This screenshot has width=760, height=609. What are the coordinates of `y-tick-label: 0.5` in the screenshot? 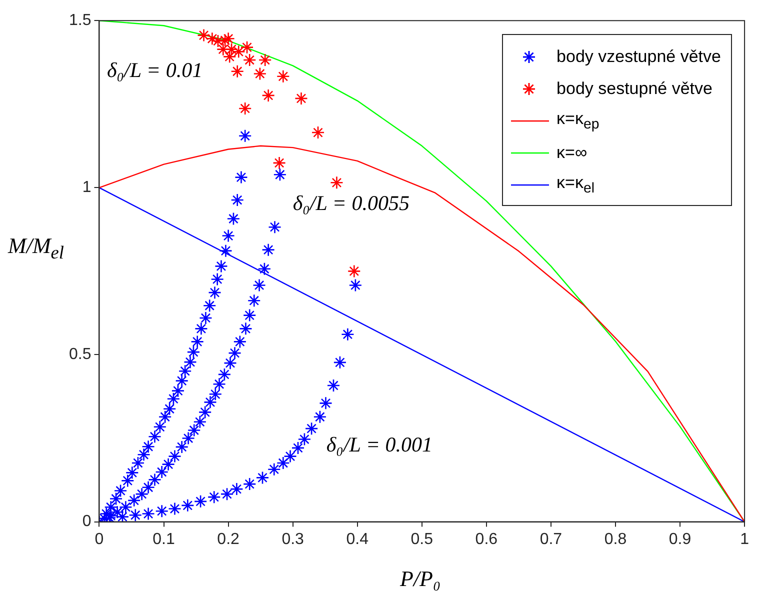 It's located at (80, 355).